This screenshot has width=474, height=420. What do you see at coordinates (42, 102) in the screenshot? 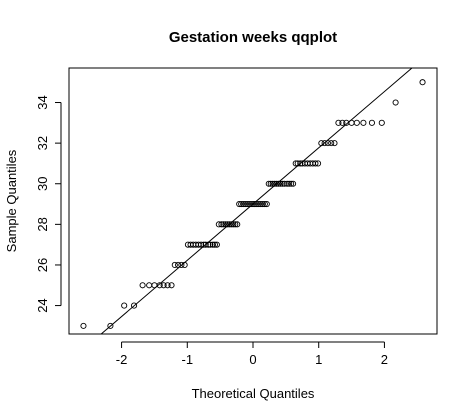
I see `y-tick-label: 34` at bounding box center [42, 102].